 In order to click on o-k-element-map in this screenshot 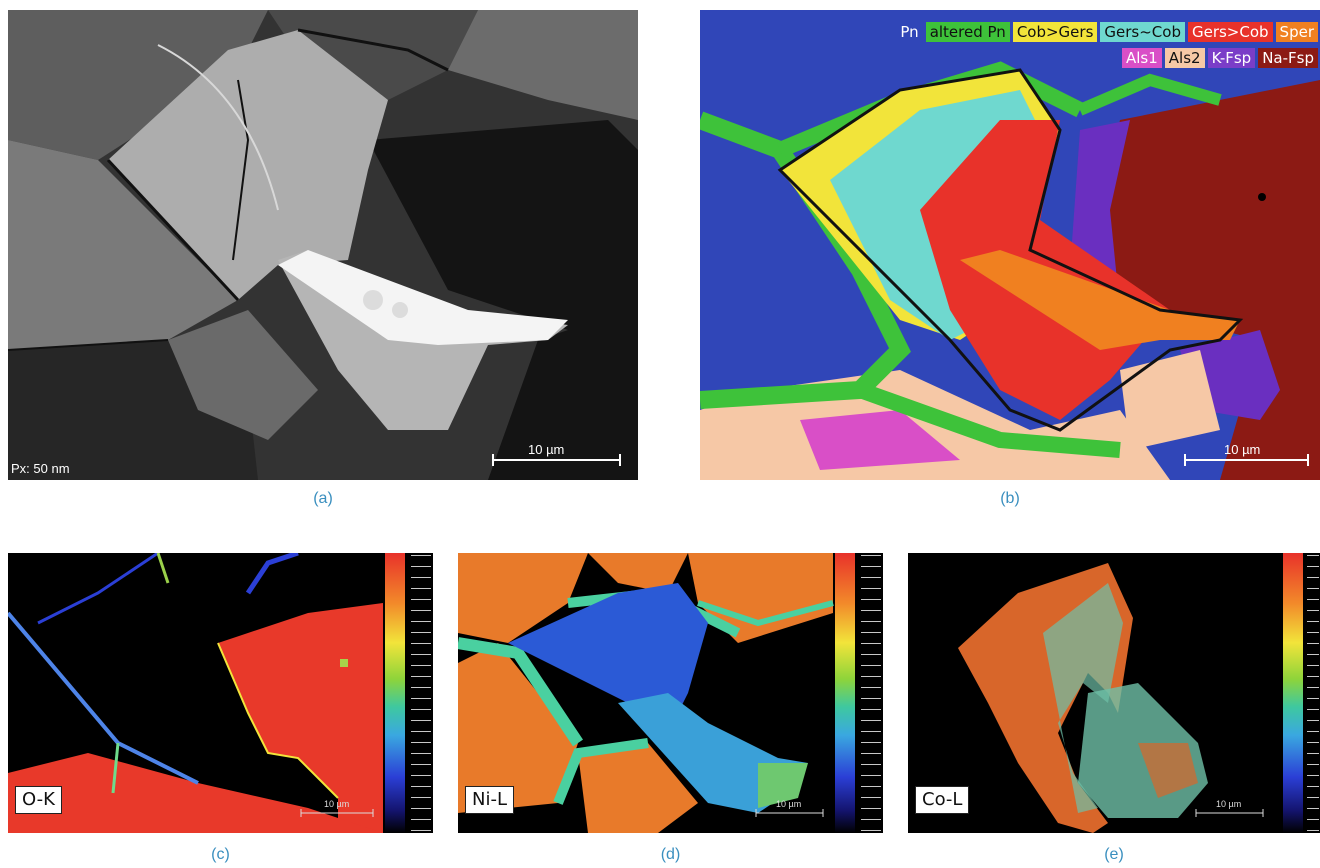, I will do `click(220, 693)`.